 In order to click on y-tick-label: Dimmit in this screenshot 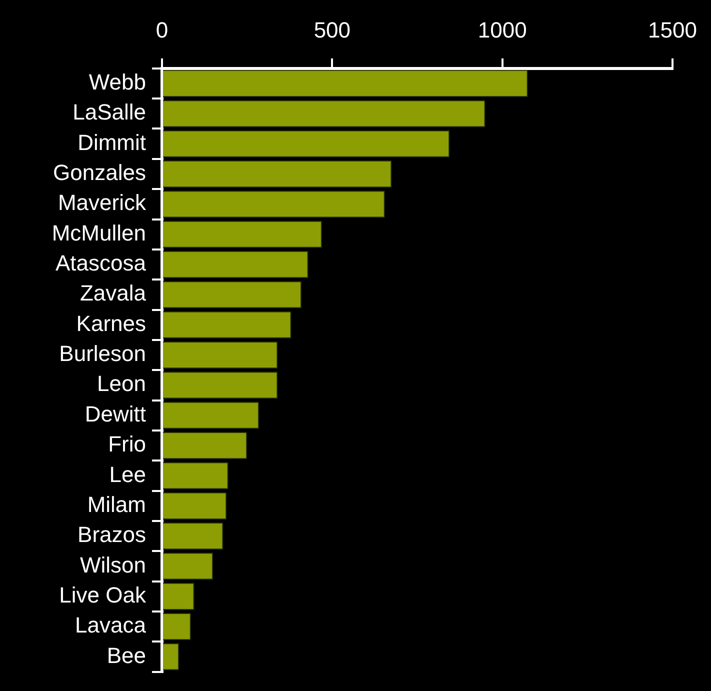, I will do `click(112, 142)`.